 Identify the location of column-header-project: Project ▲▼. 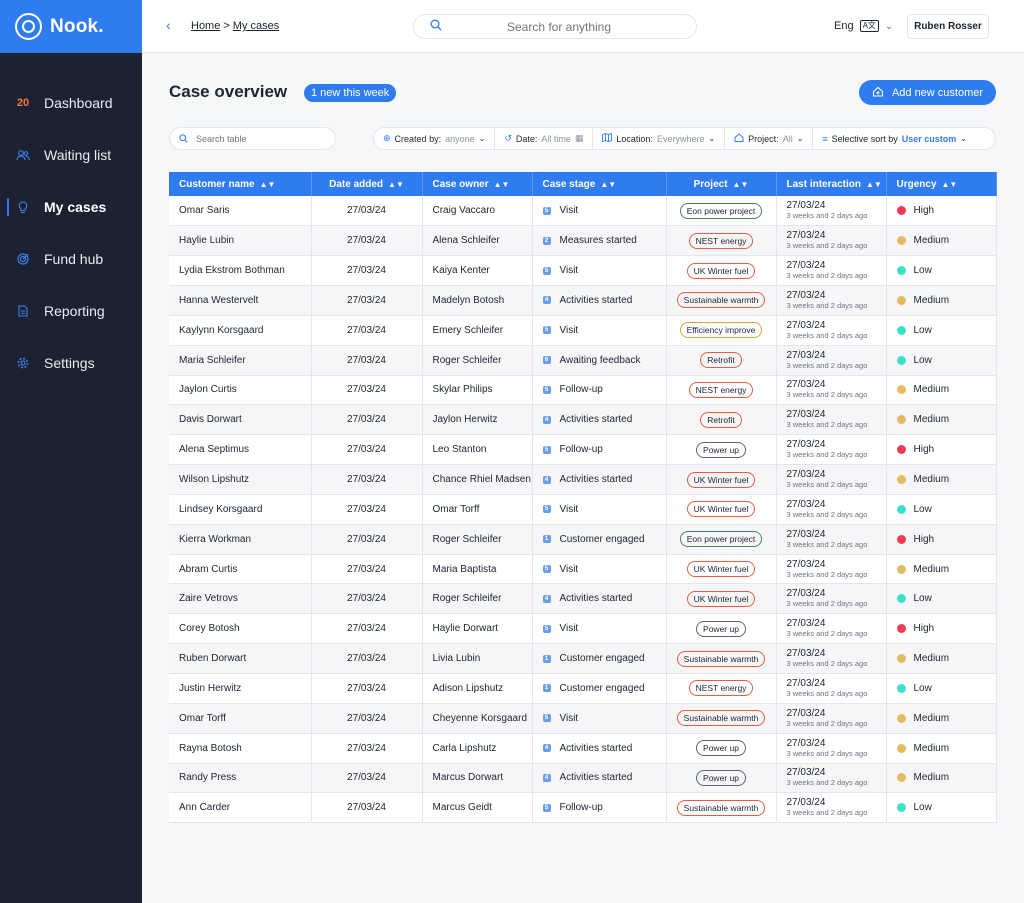
(721, 184).